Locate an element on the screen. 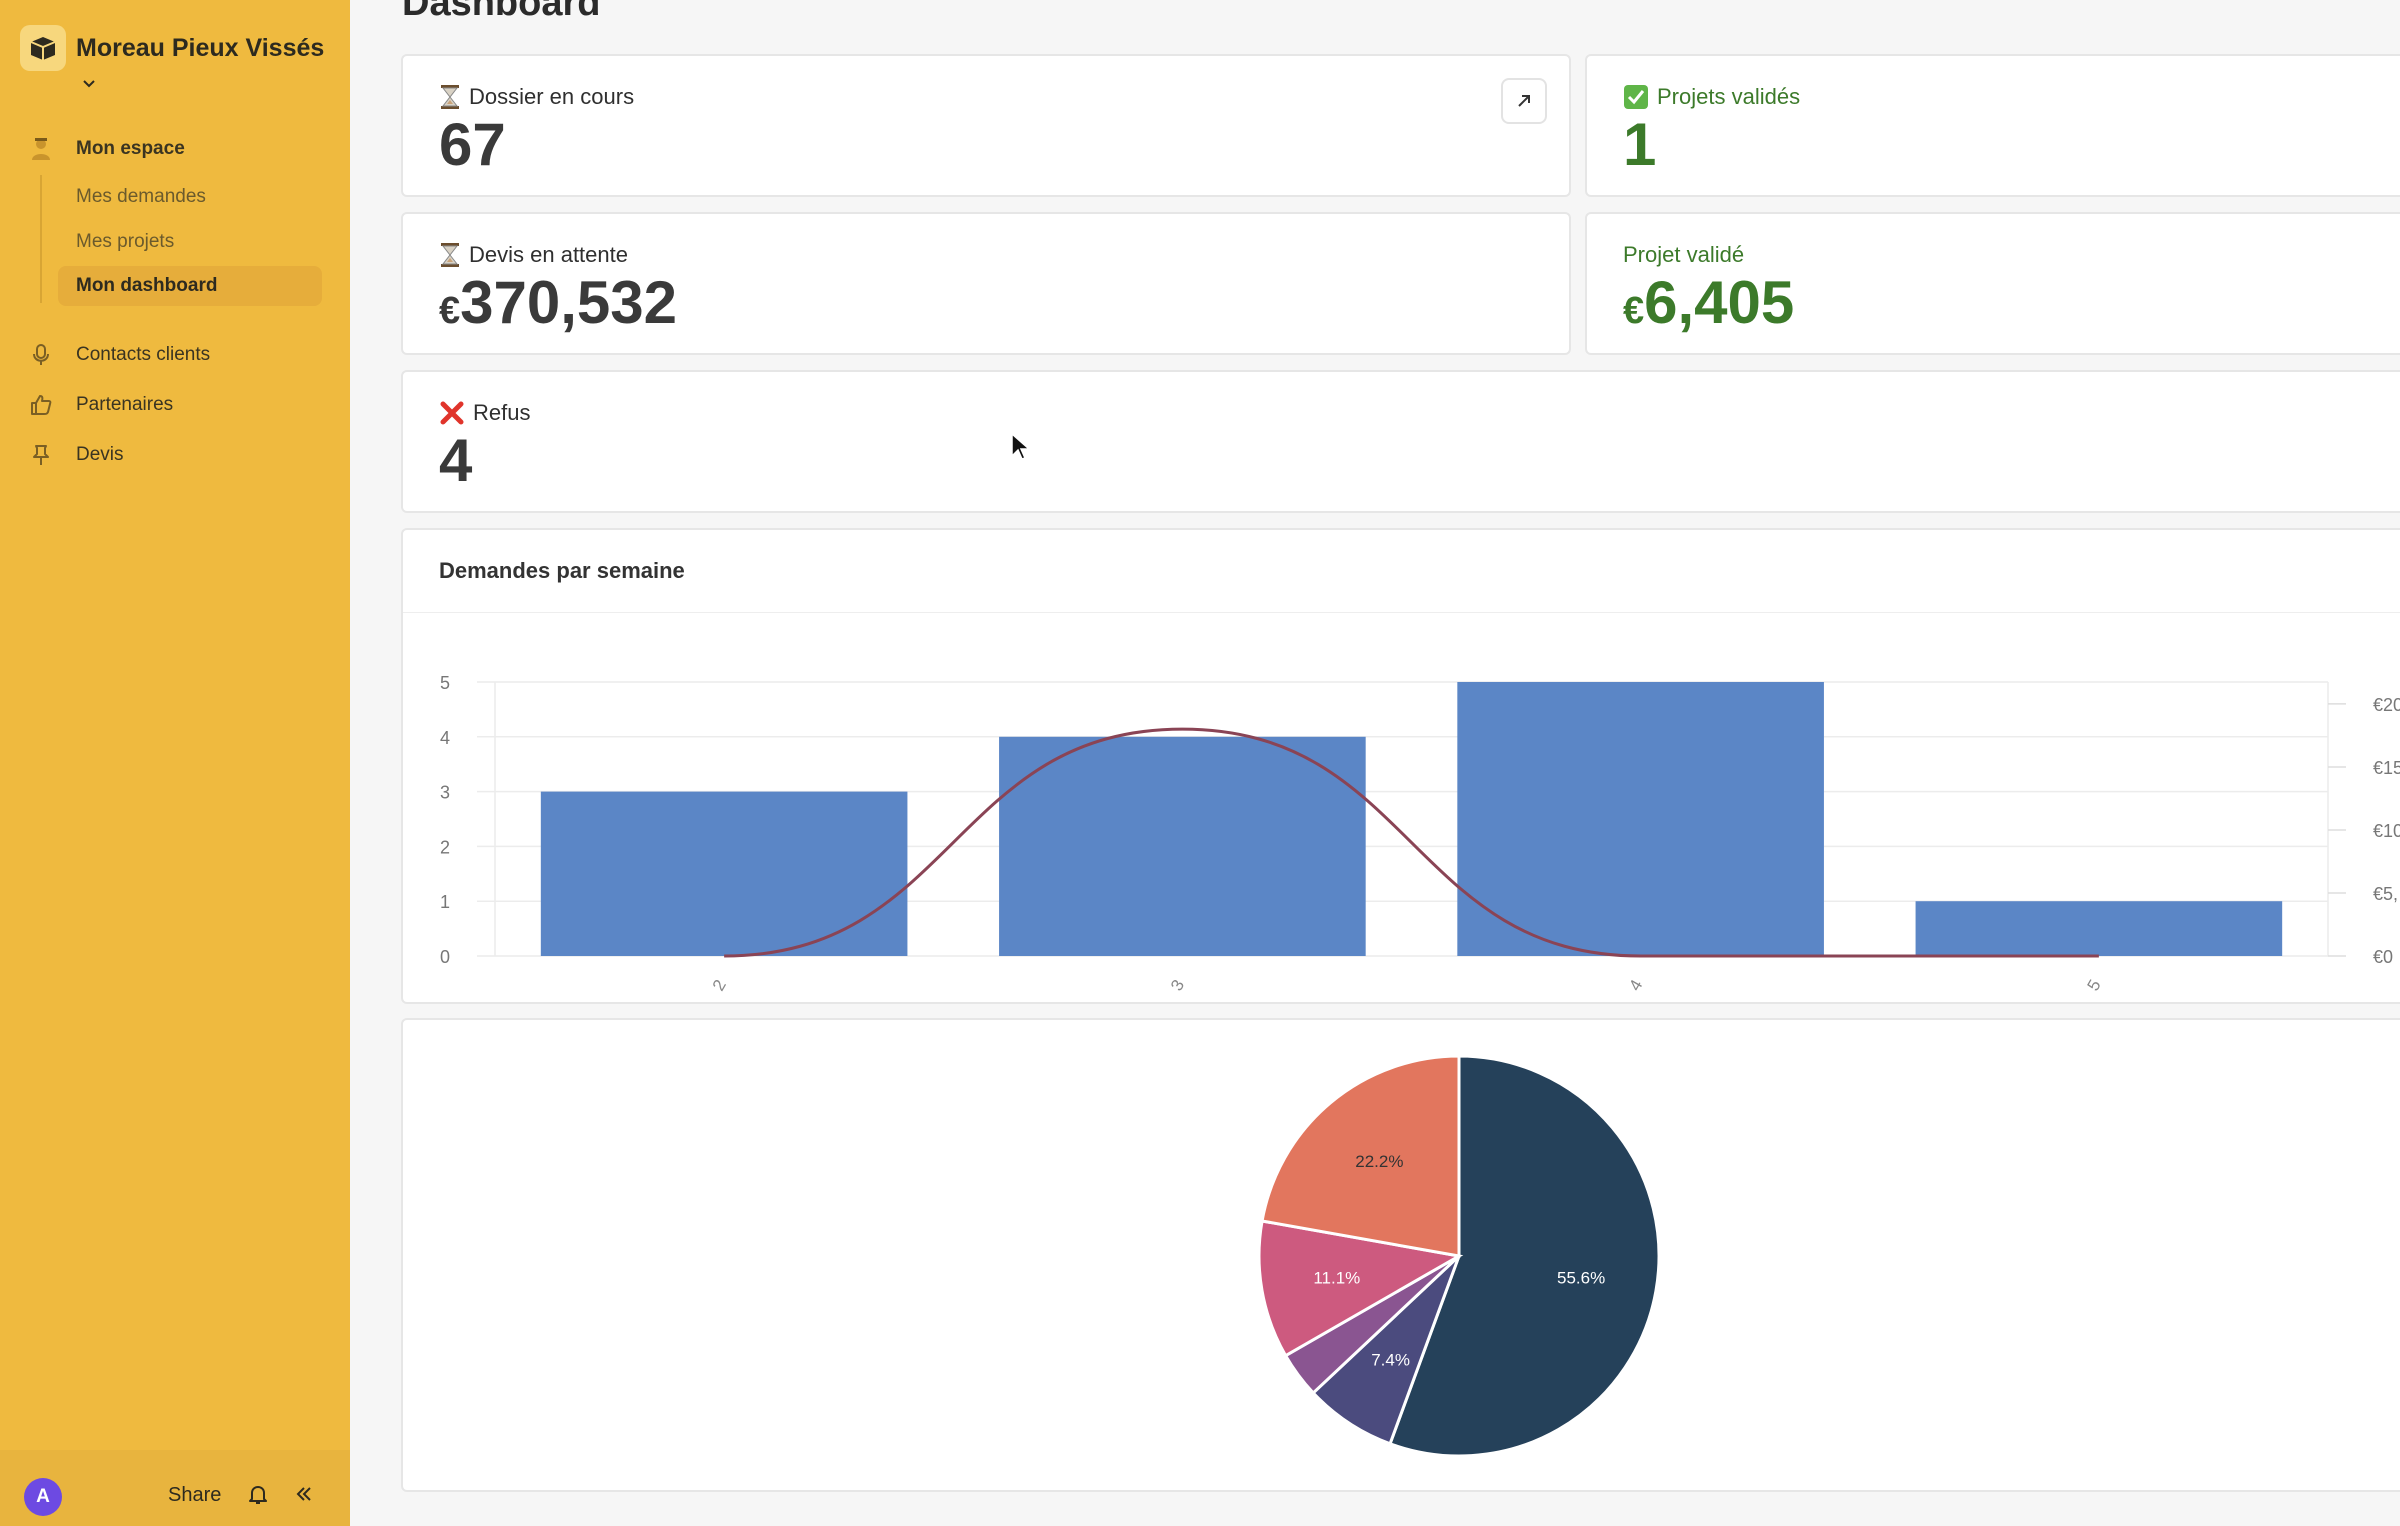 This screenshot has width=2400, height=1526. workspace-name: Moreau Pieux Vissés is located at coordinates (200, 48).